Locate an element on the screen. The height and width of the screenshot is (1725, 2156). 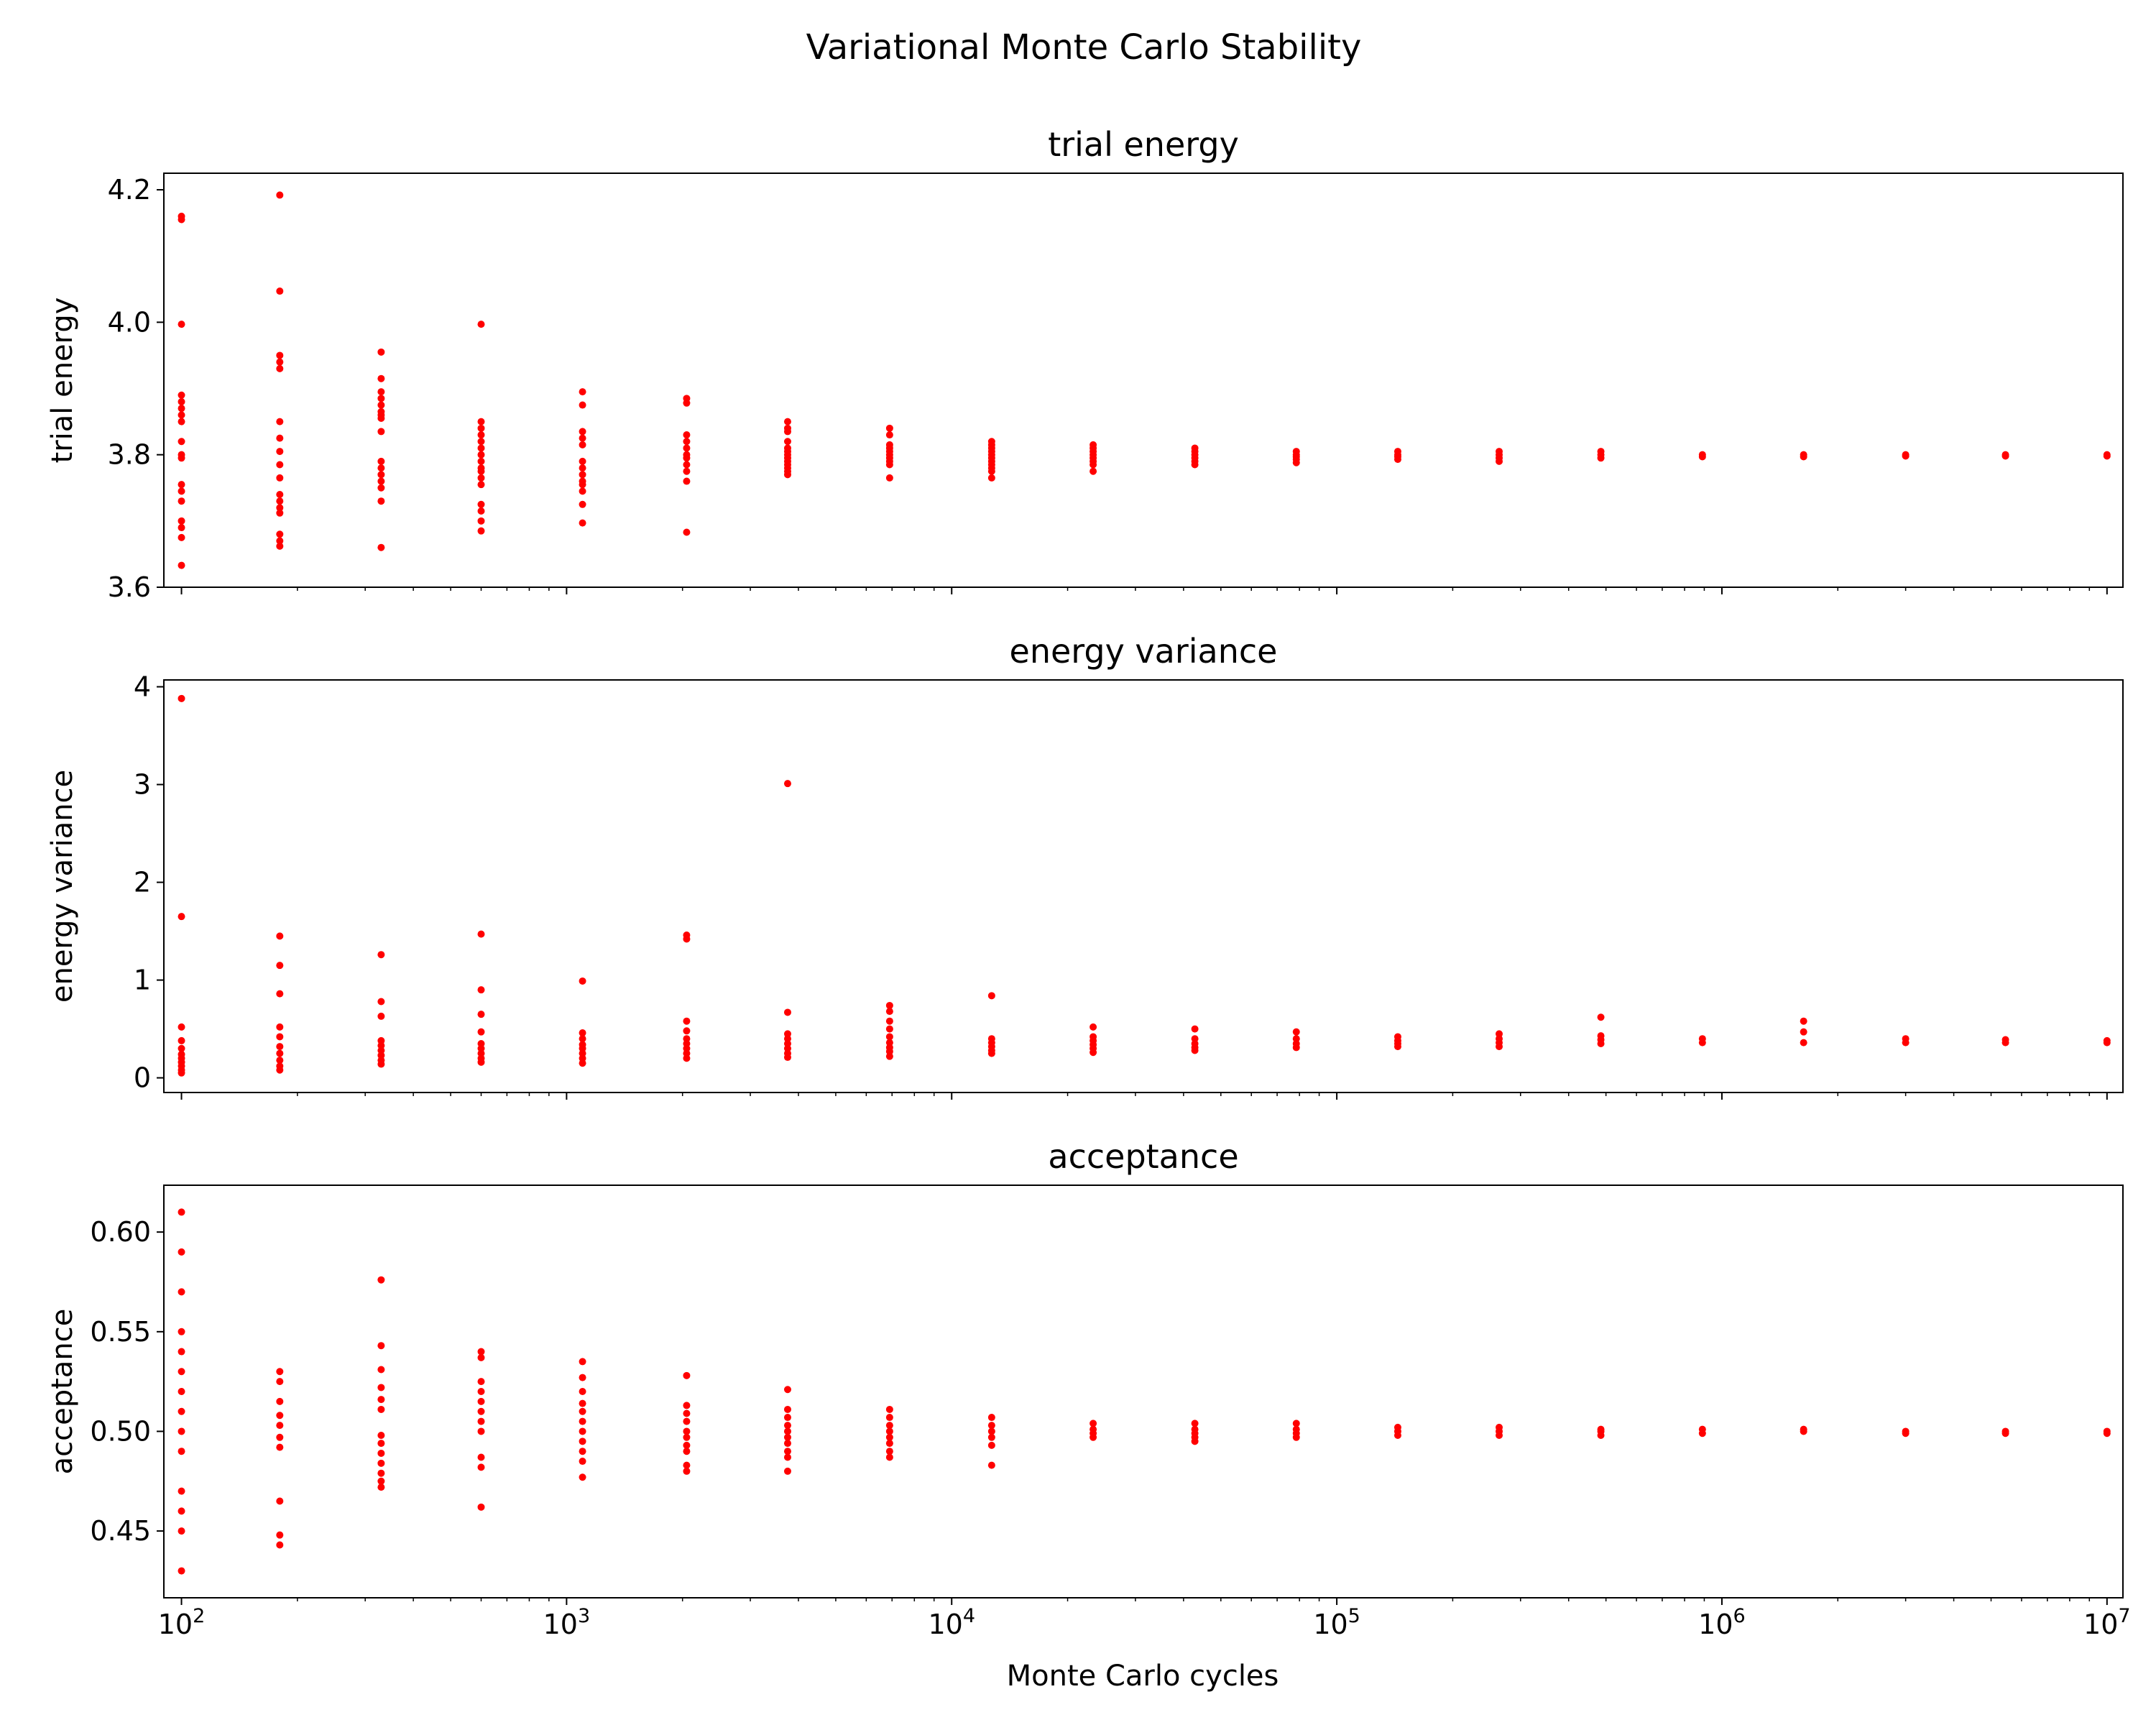
y-tick-label: 2 is located at coordinates (142, 882).